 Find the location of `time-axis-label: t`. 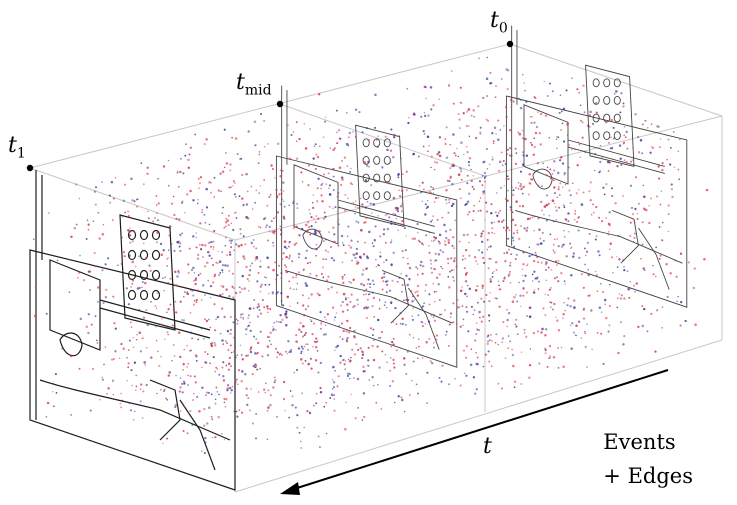

time-axis-label: t is located at coordinates (487, 446).